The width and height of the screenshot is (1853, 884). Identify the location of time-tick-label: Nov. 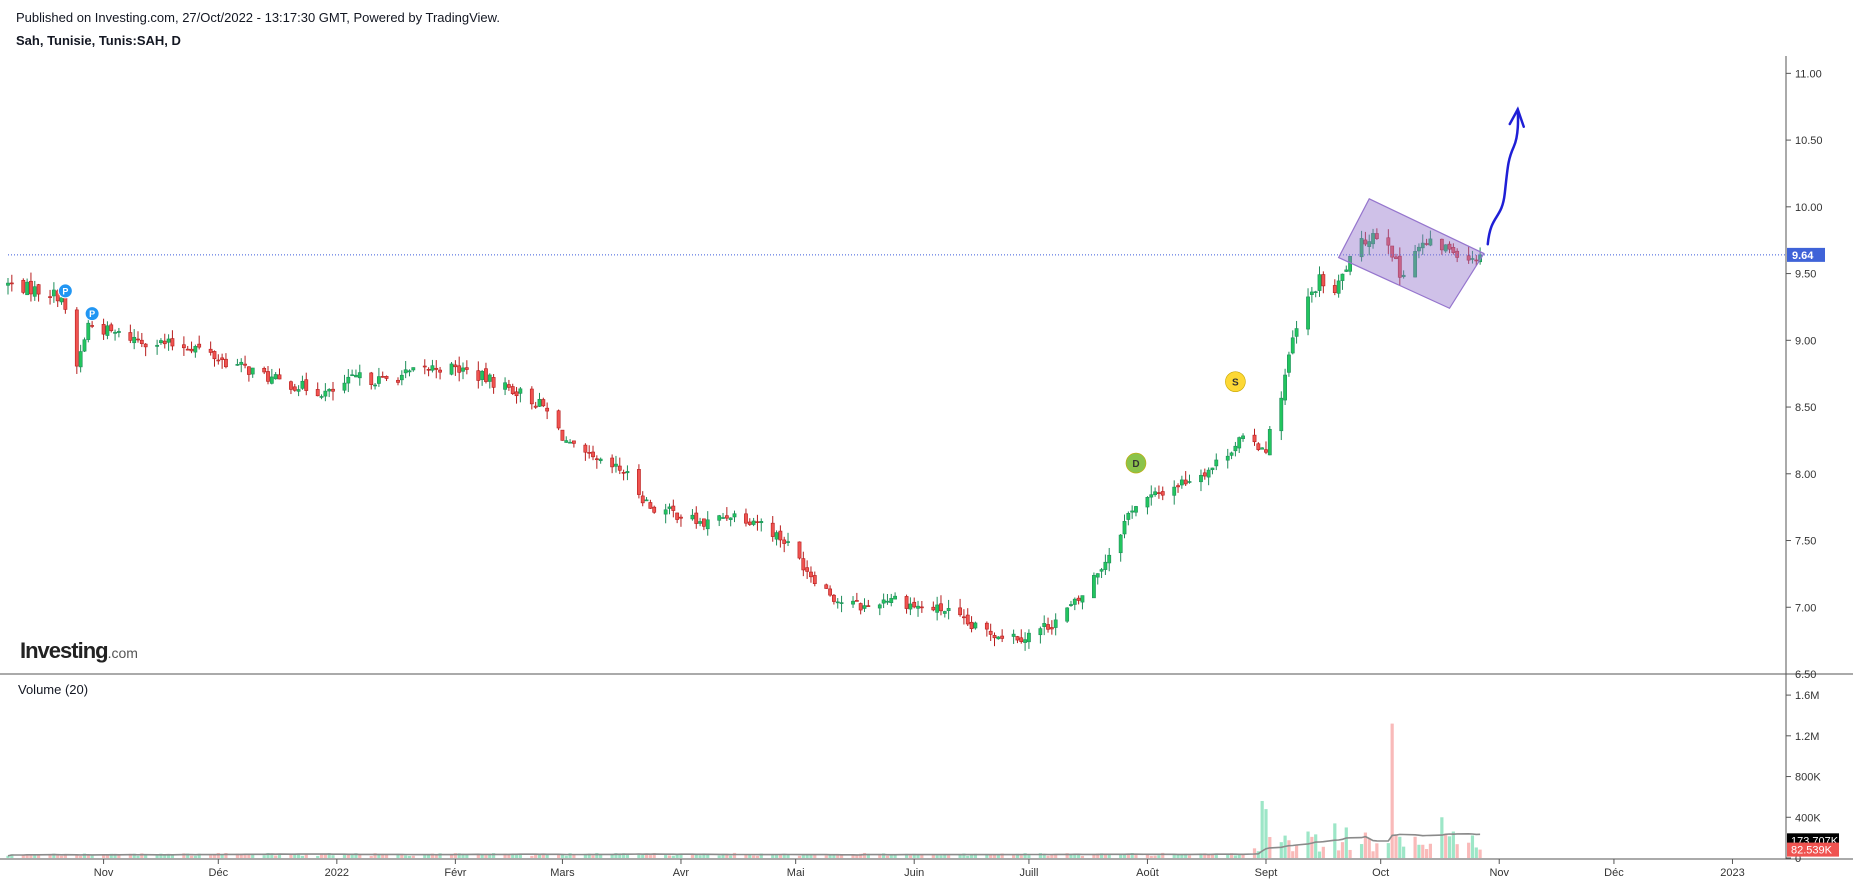
(104, 873).